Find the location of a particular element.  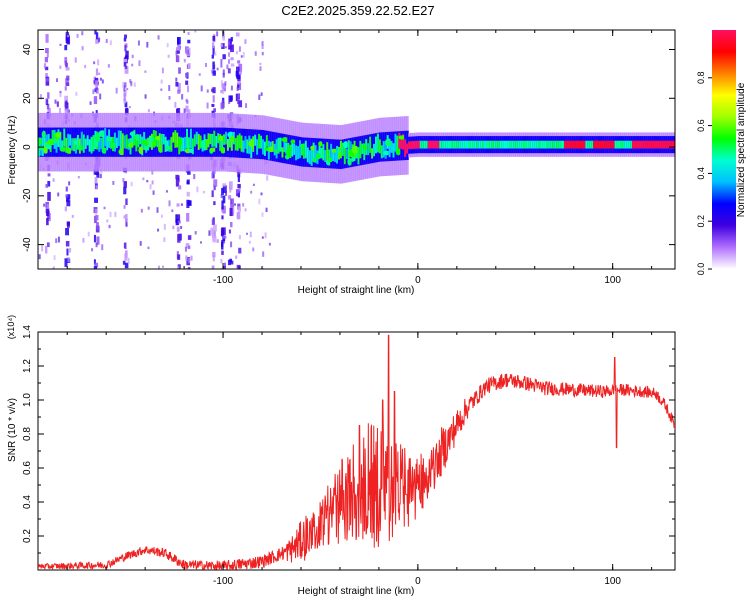

colorbar-label: Normalized spectral amplitude is located at coordinates (741, 149).